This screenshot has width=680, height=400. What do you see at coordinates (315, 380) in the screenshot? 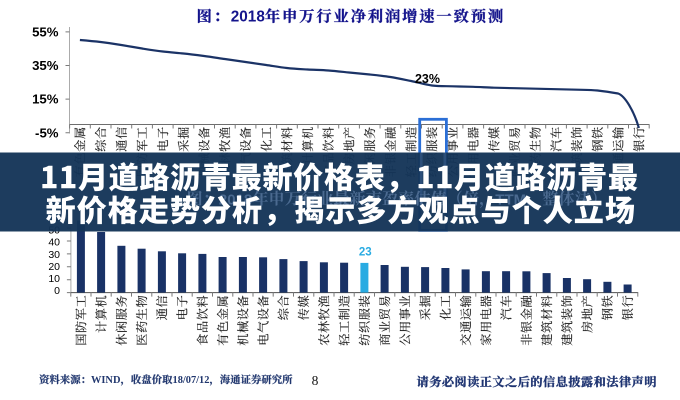
I see `svg-text: 8` at bounding box center [315, 380].